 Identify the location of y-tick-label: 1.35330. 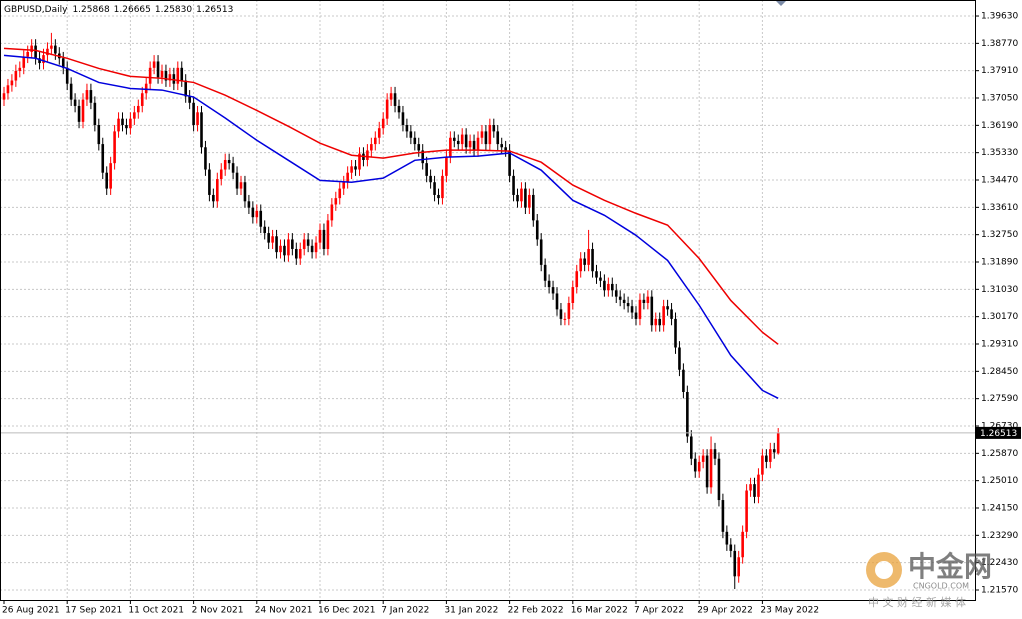
(999, 153).